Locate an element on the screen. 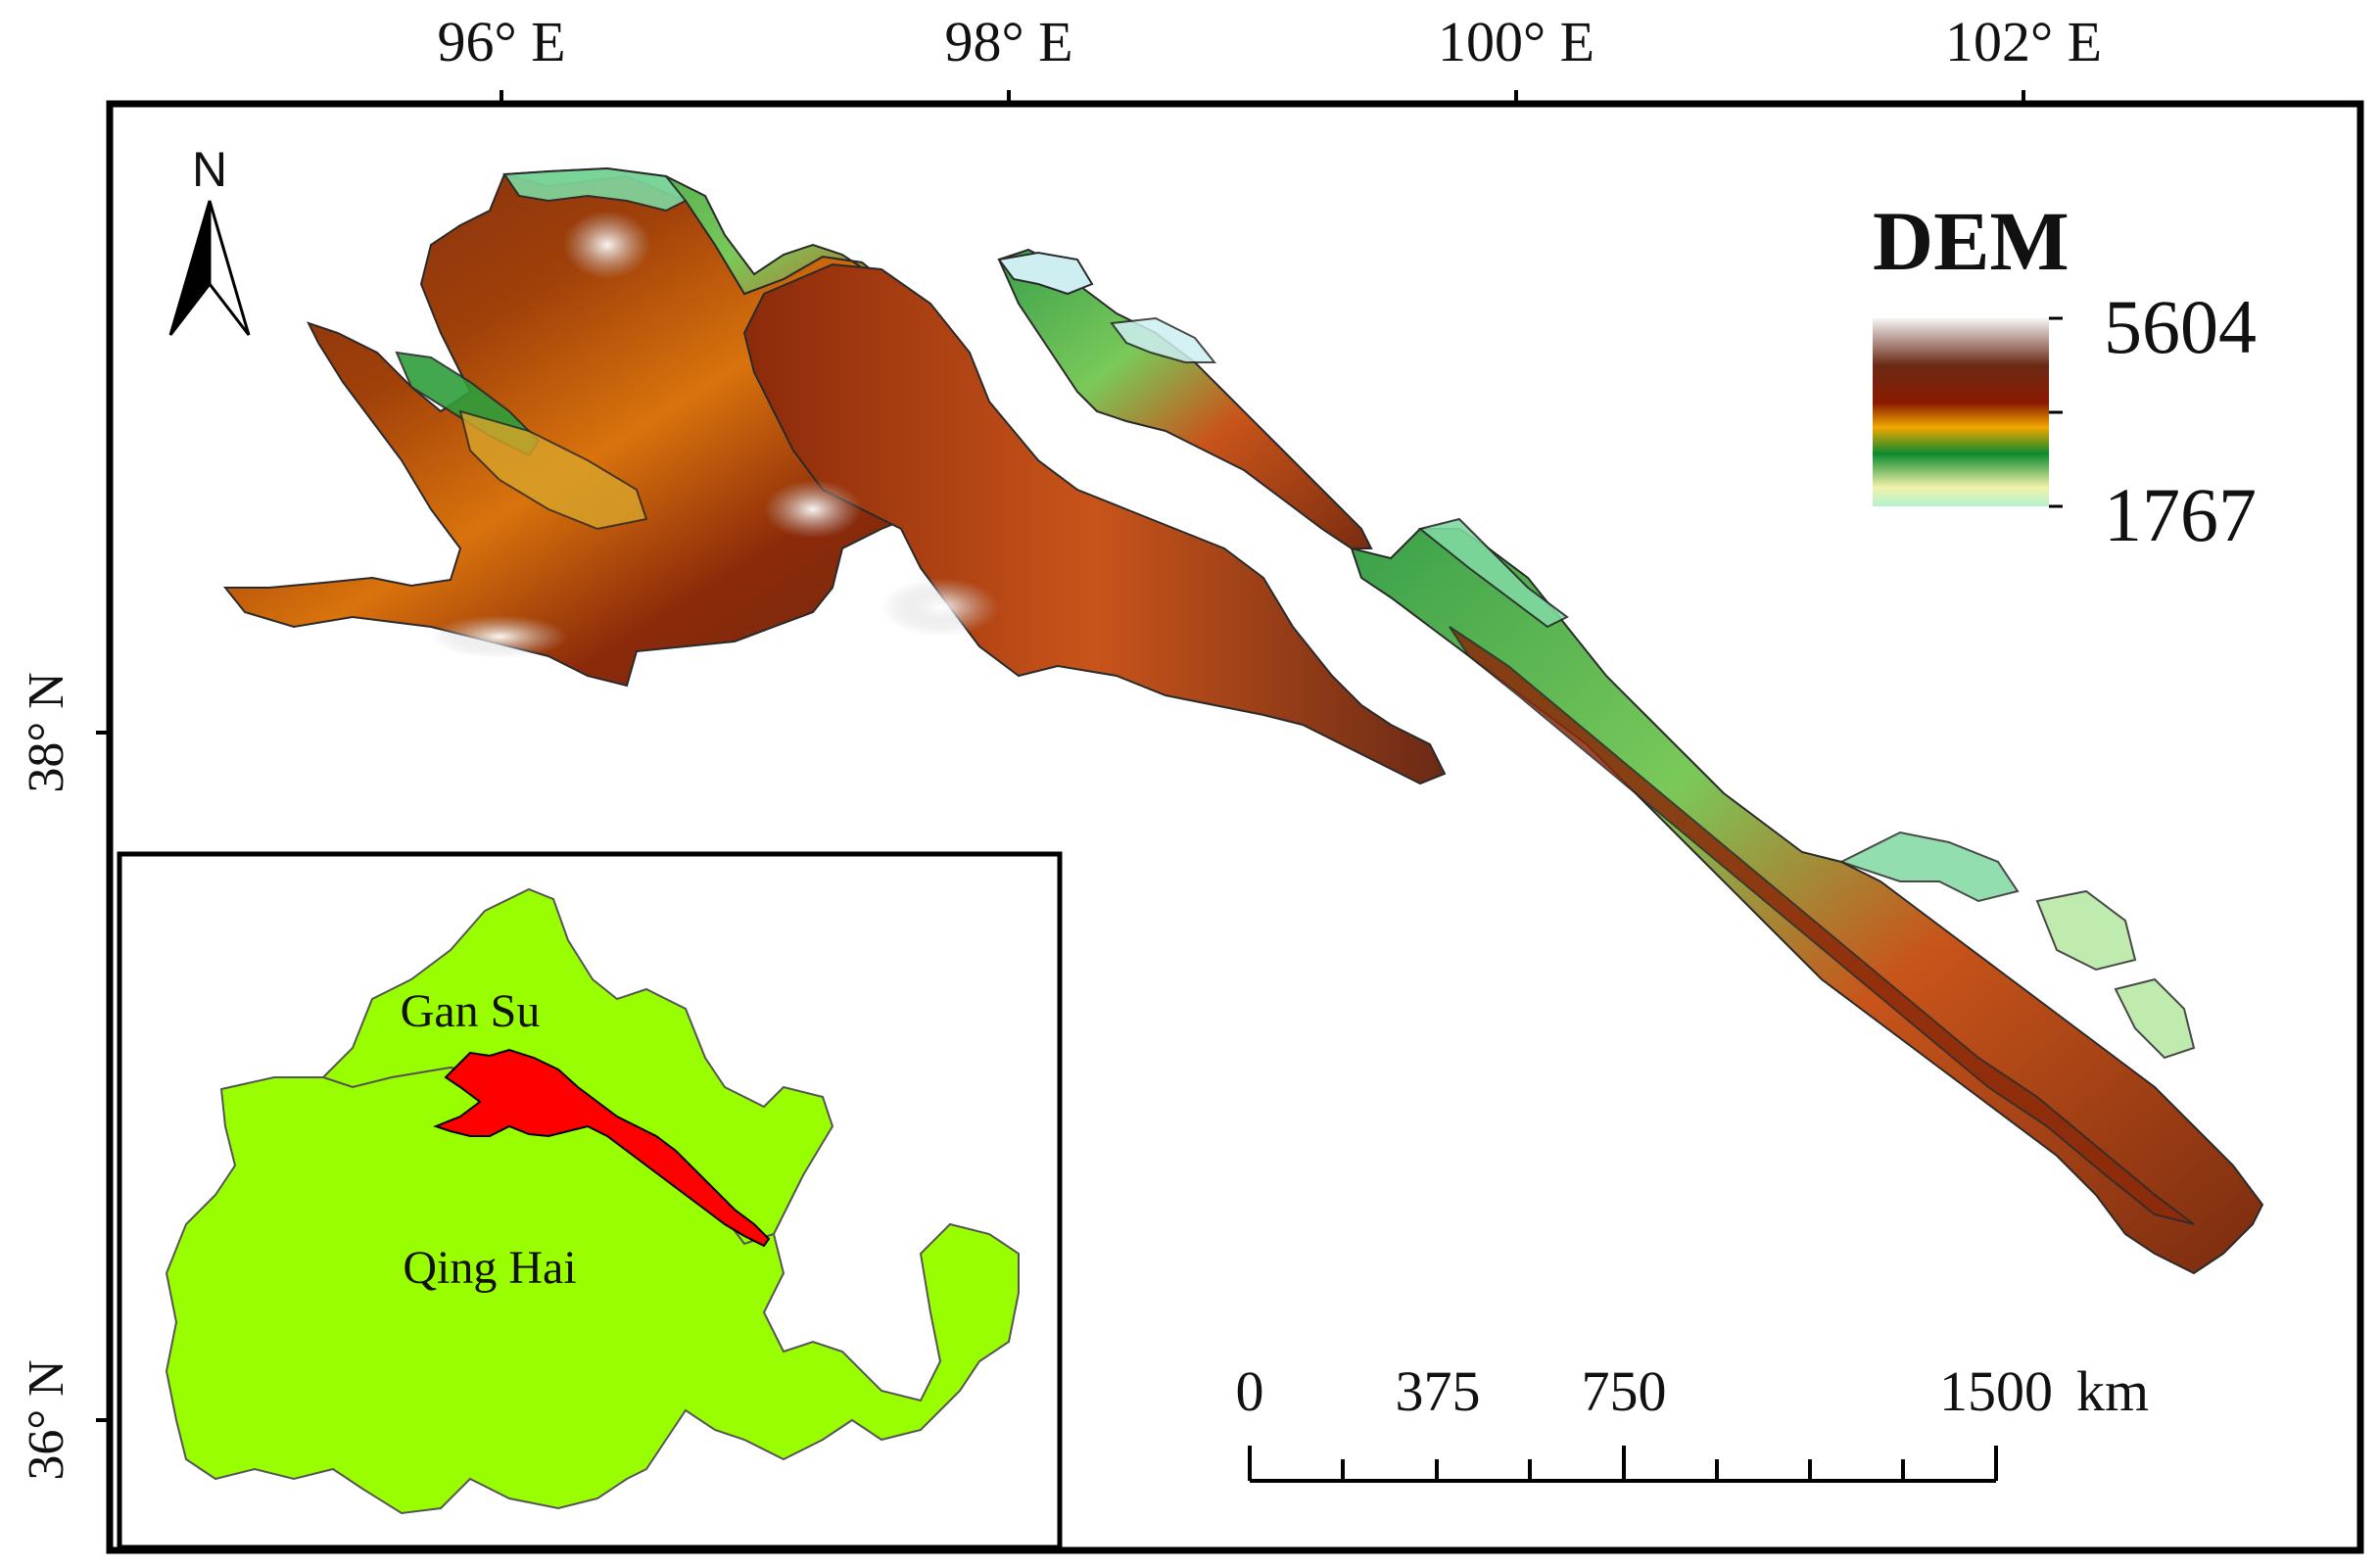  legend-min: 1767 is located at coordinates (2180, 514).